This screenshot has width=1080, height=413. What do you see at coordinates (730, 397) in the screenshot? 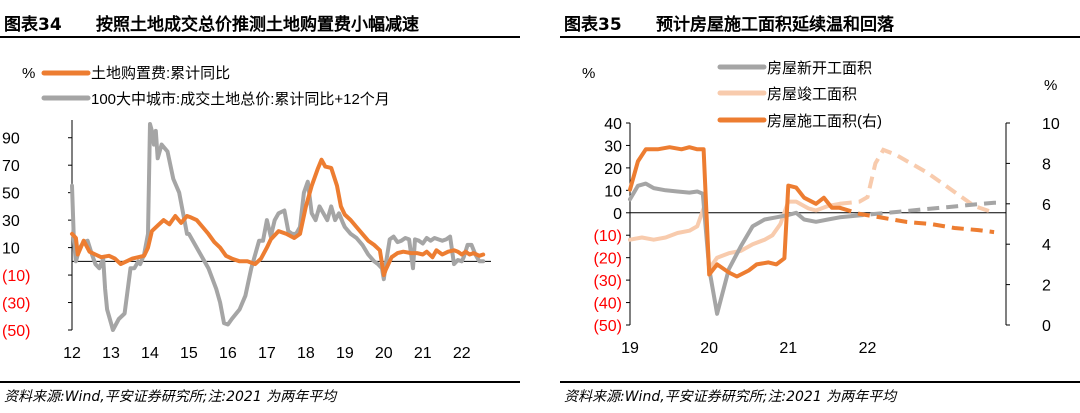
I see `right-source-note: 资料来源:Wind,平安证券研究所;注:2021 为两年平均` at bounding box center [730, 397].